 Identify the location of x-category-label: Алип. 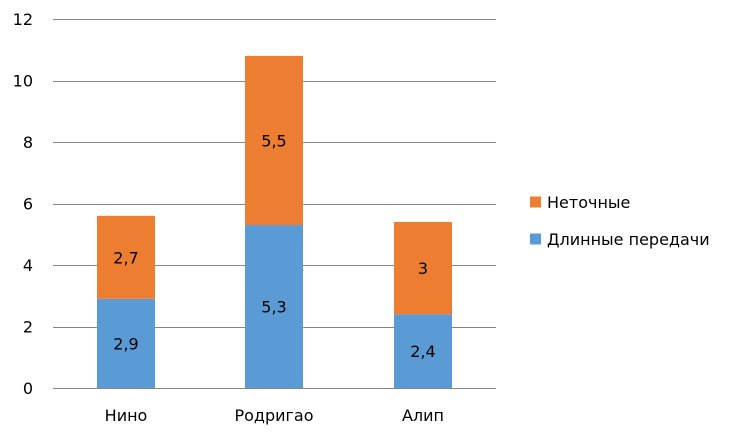
(423, 415).